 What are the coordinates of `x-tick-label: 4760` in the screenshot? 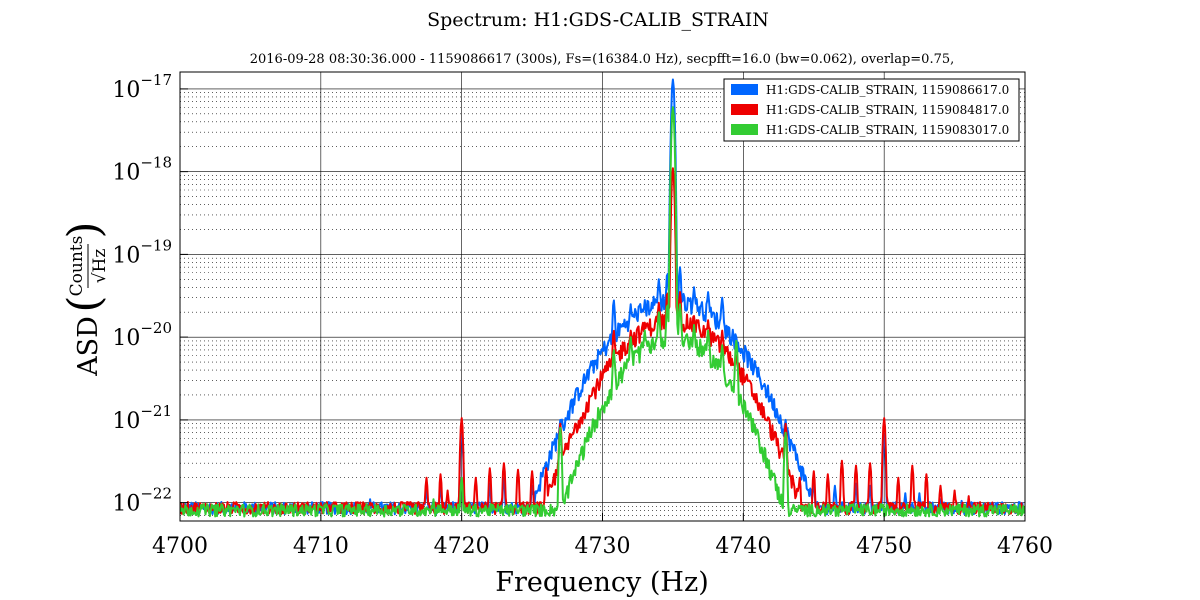 It's located at (1025, 546).